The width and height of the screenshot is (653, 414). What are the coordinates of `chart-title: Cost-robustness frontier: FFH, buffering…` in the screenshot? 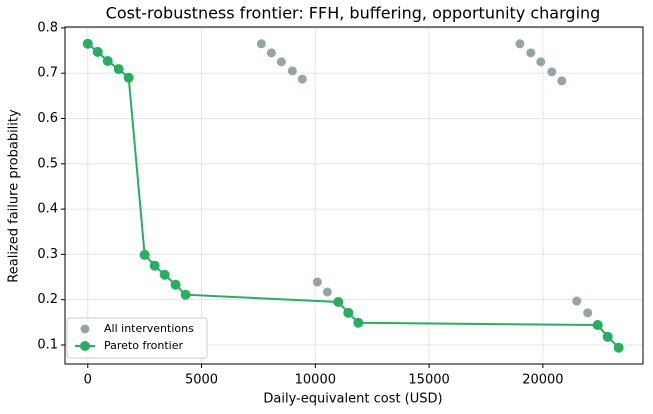 It's located at (353, 13).